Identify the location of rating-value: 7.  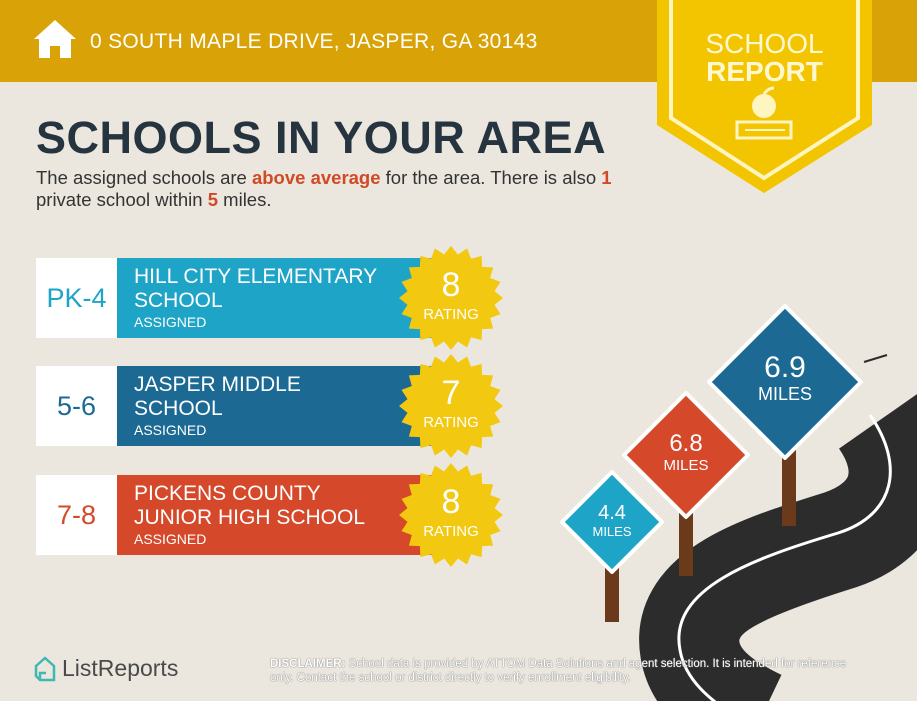
(451, 393).